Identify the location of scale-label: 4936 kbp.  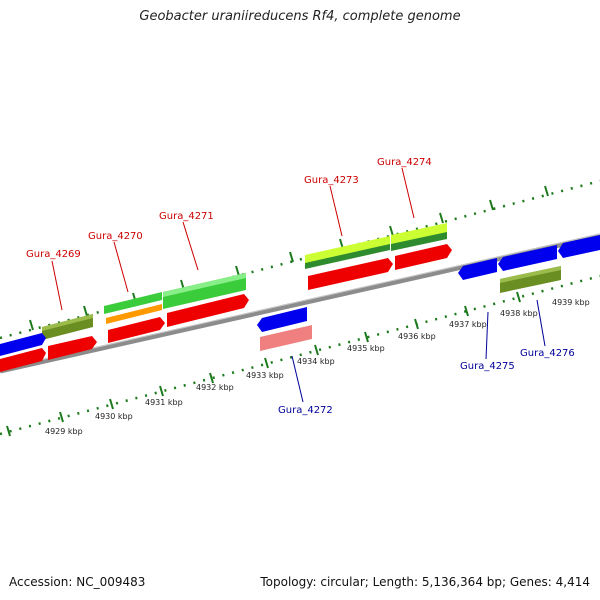
(417, 336).